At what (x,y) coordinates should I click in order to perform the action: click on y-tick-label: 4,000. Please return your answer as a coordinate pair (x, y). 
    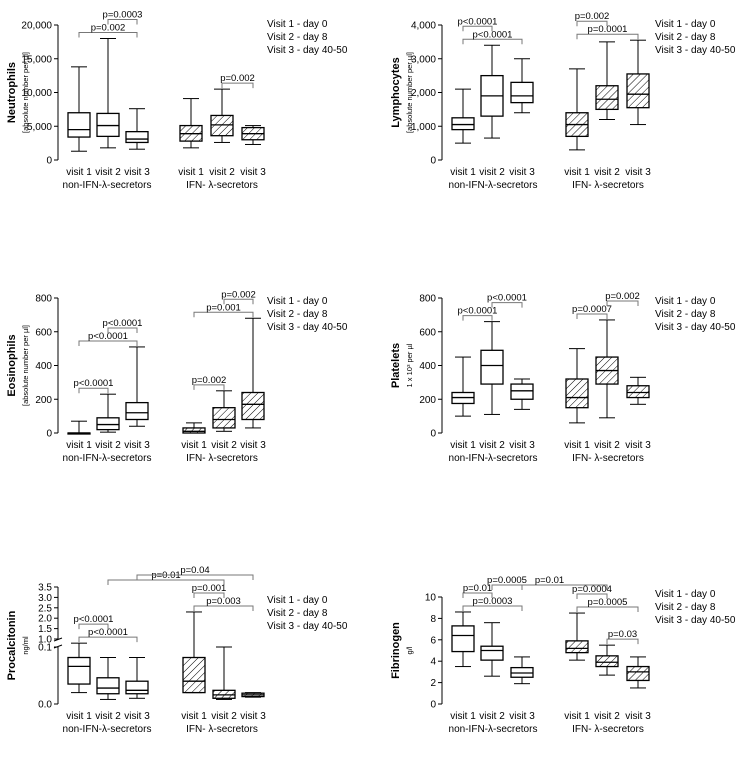
    Looking at the image, I should click on (423, 26).